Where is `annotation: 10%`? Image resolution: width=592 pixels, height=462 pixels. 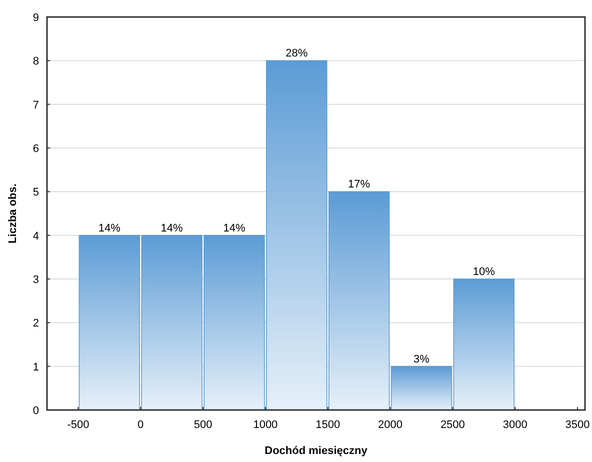
annotation: 10% is located at coordinates (484, 272).